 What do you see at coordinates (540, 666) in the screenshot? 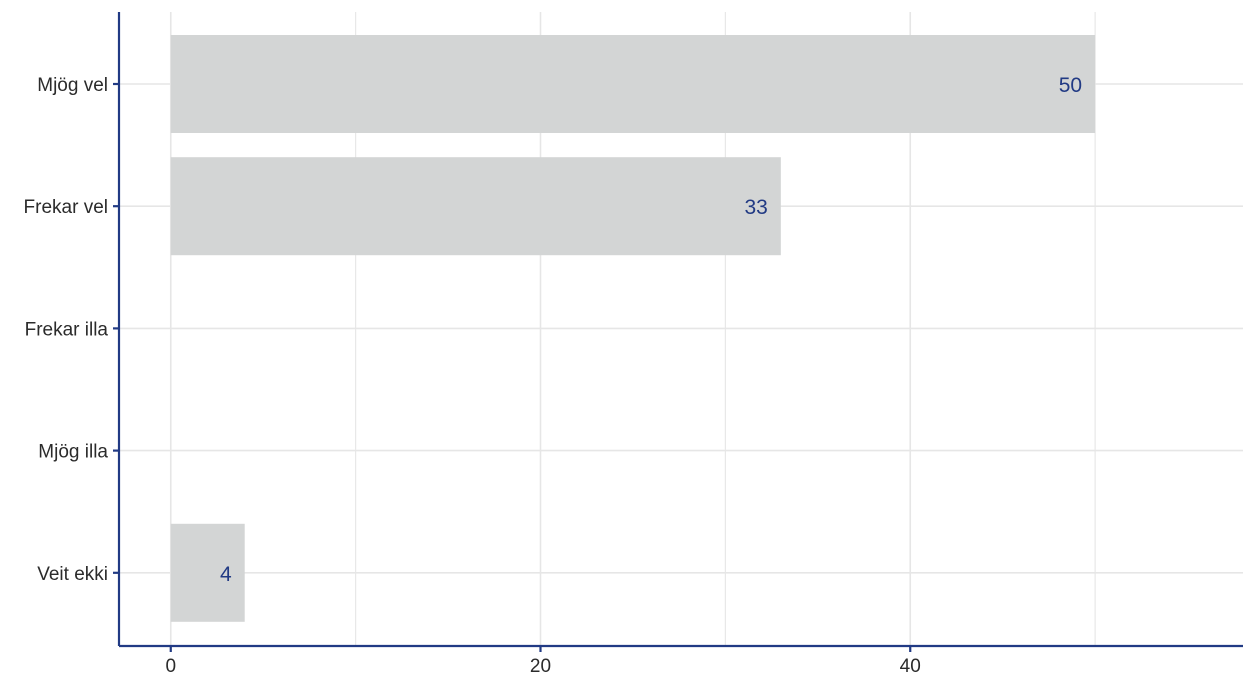
I see `x-tick-label: 20` at bounding box center [540, 666].